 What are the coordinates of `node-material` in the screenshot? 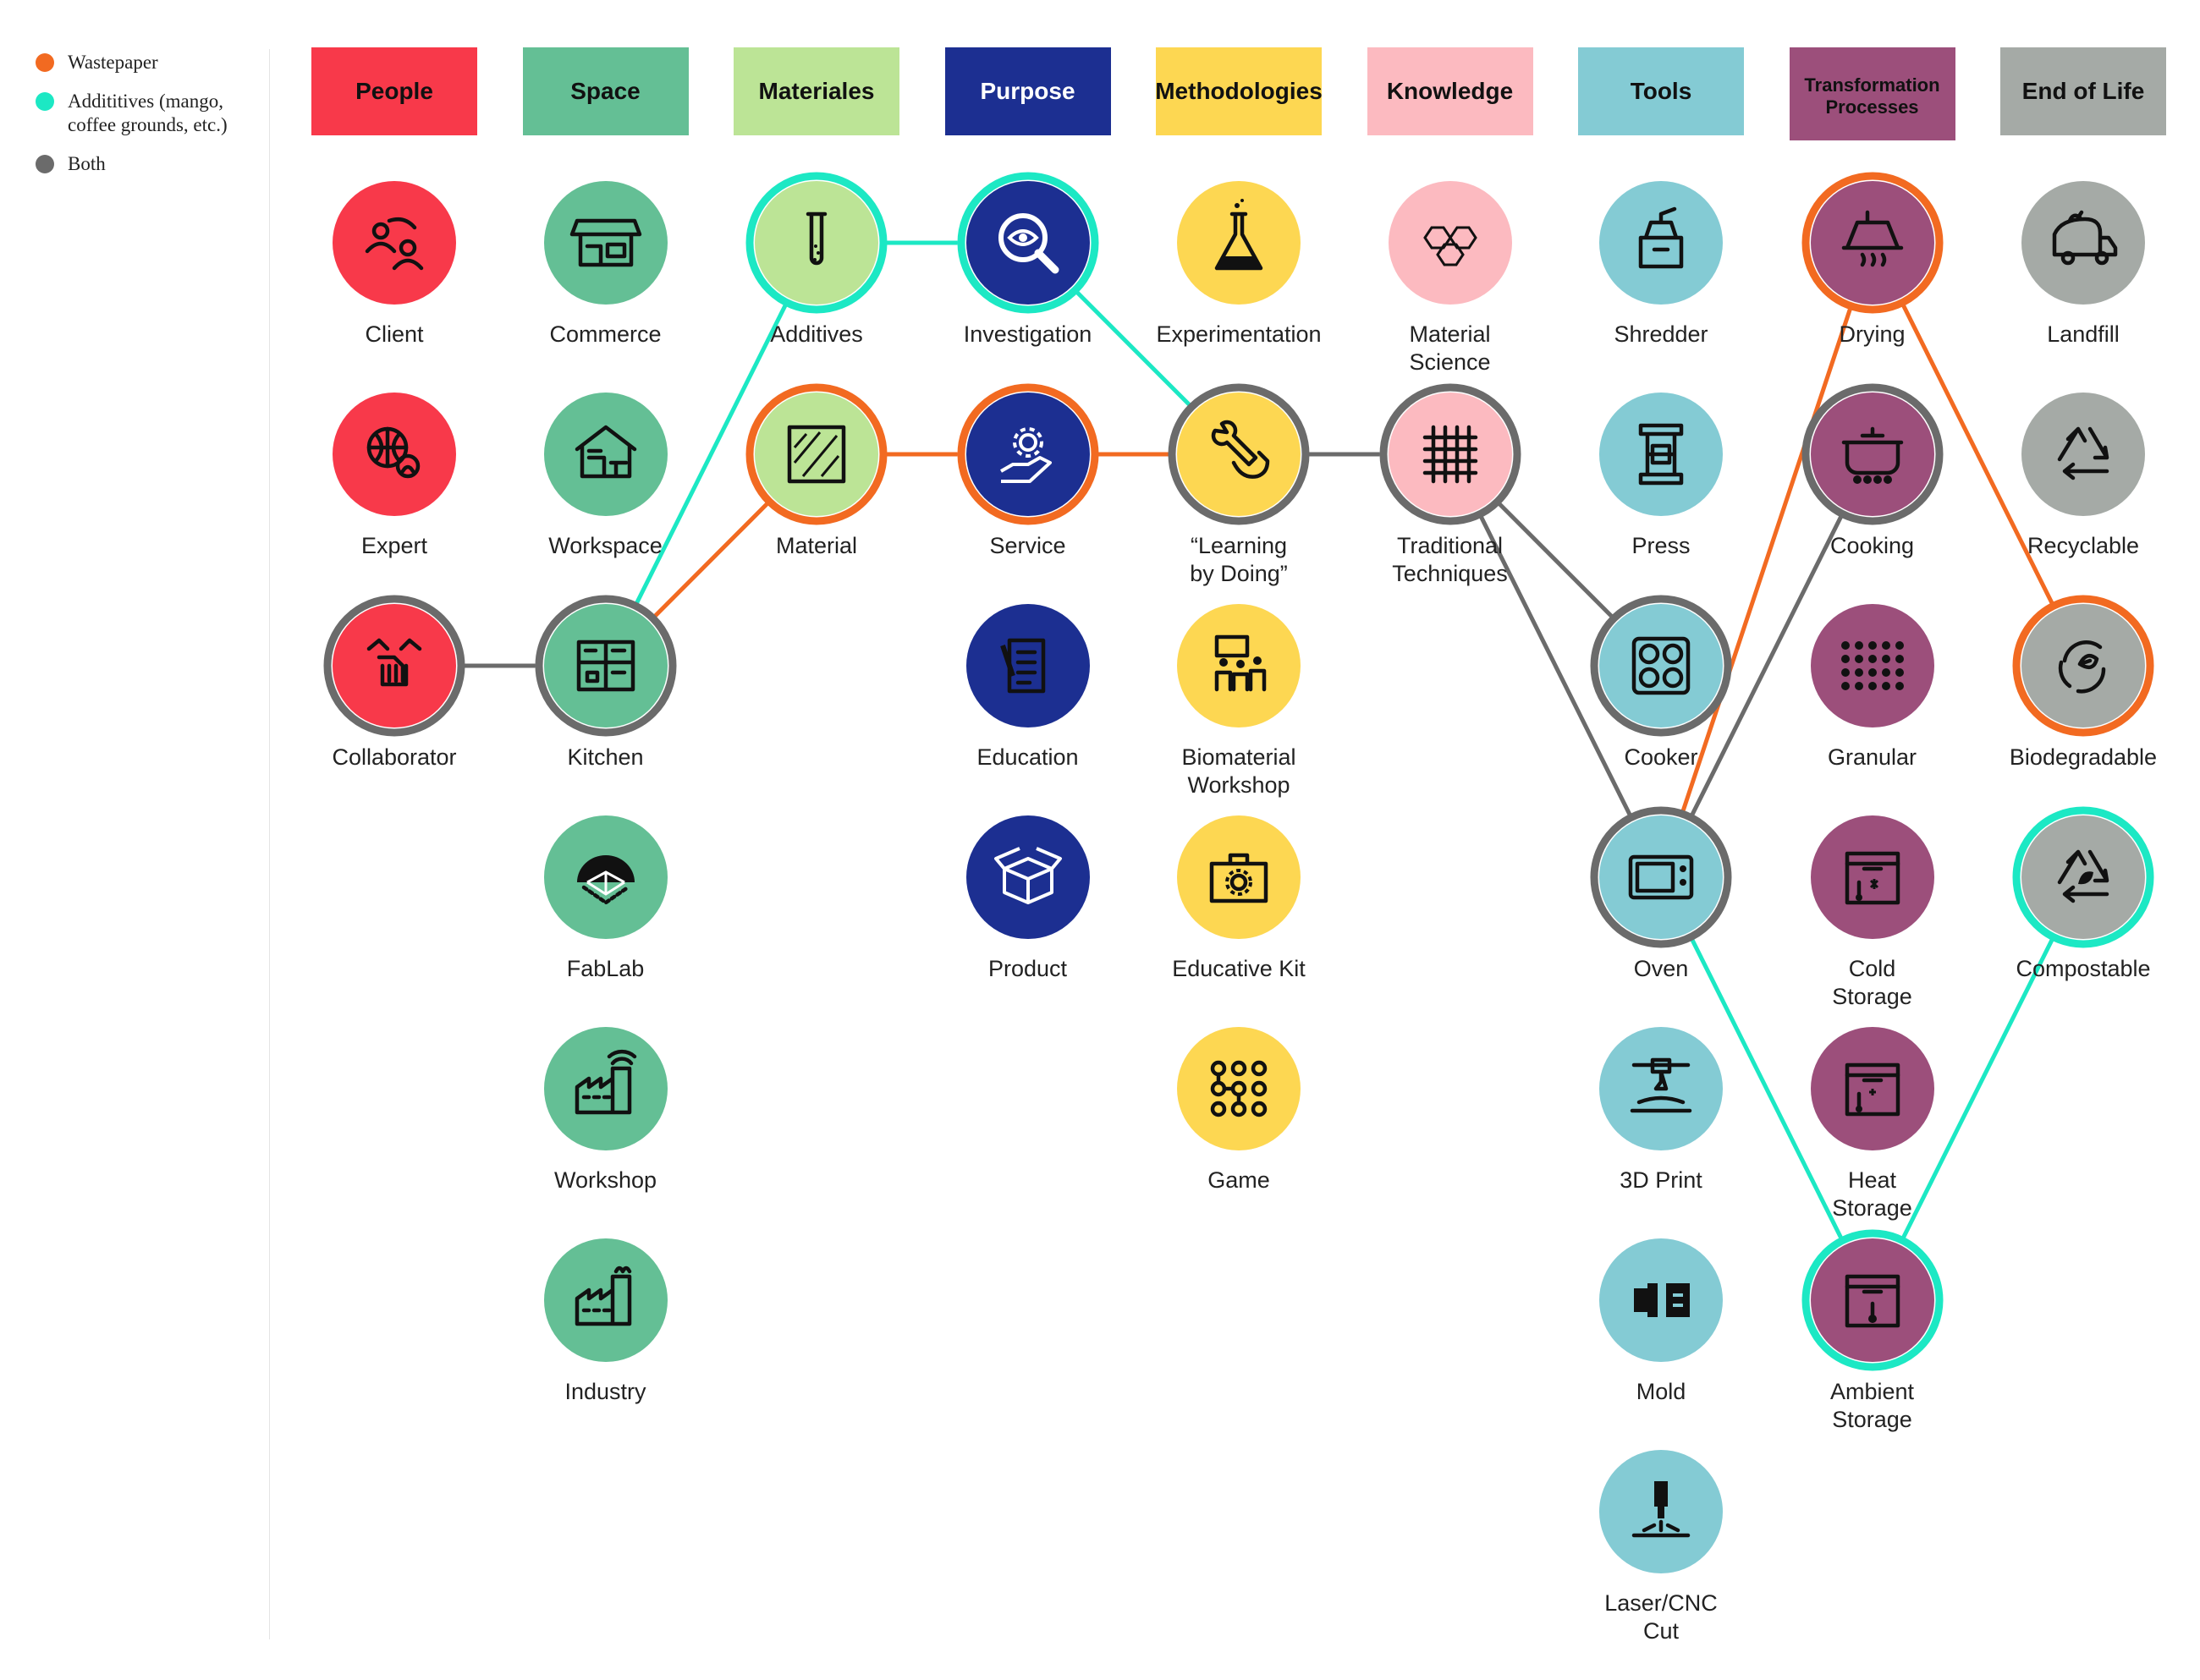 It's located at (816, 454).